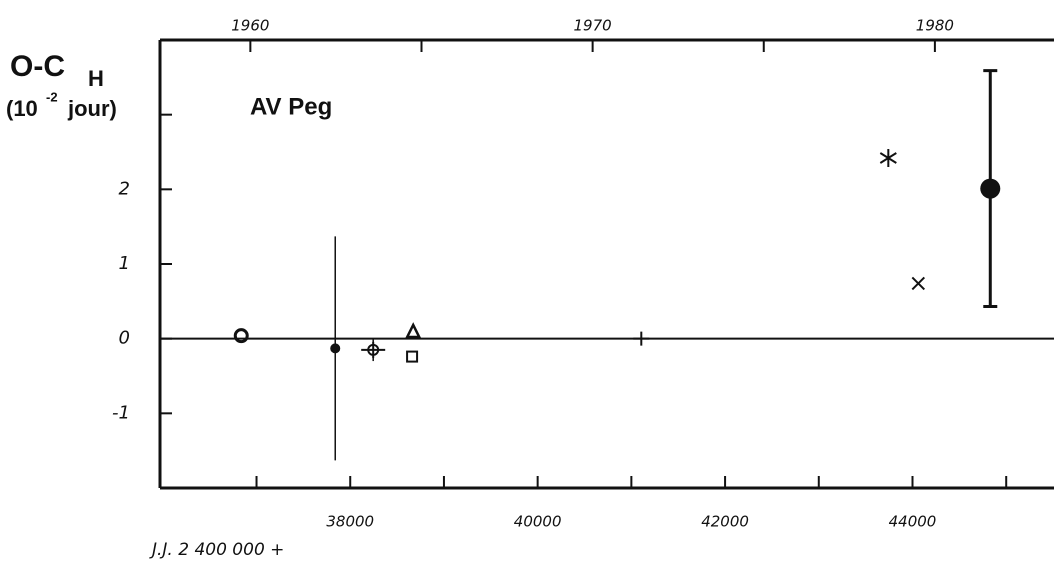  I want to click on chart-title: AV Peg, so click(291, 106).